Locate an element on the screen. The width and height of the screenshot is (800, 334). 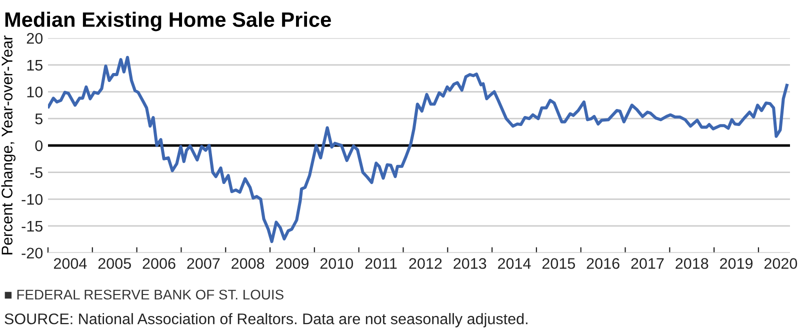
y-tick-label: -20 is located at coordinates (32, 253).